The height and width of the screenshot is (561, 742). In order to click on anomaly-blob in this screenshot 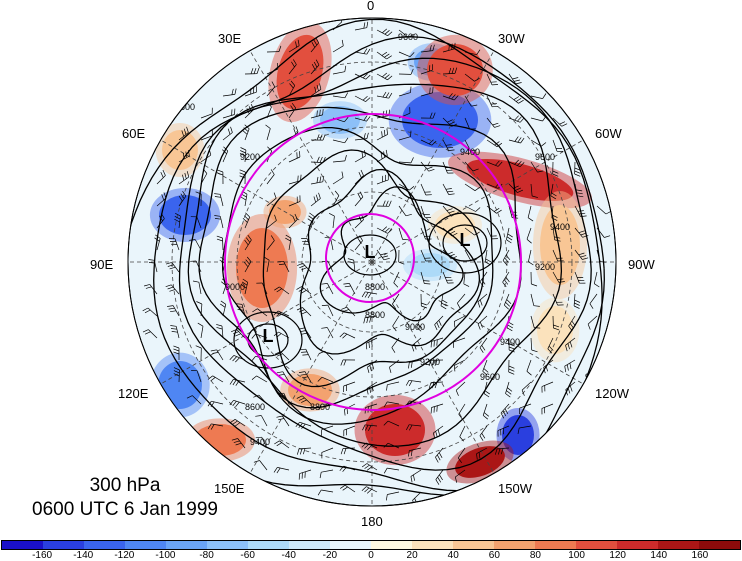, I will do `click(520, 180)`.